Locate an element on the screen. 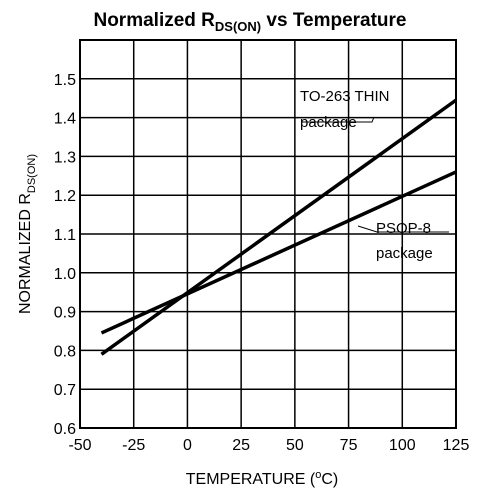 The height and width of the screenshot is (500, 478). y-tick-label: 1.3 is located at coordinates (65, 157).